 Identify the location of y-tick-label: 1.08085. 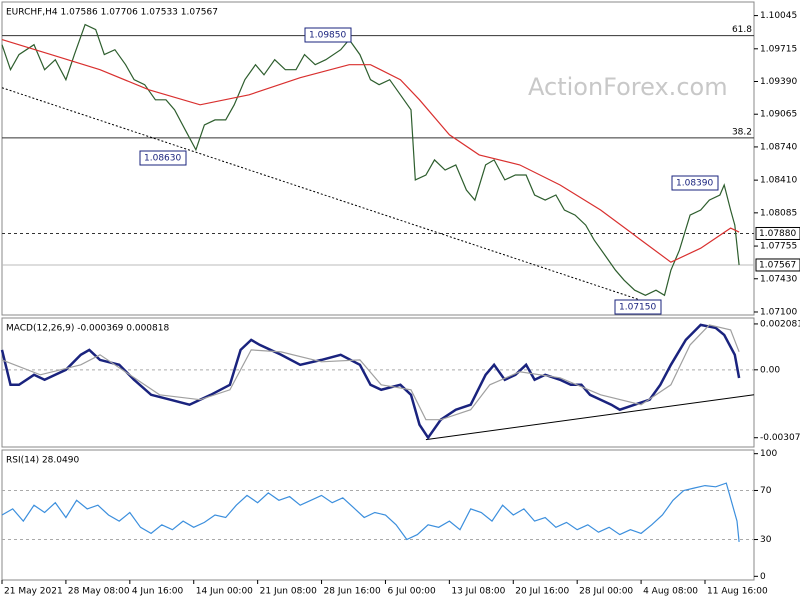
(778, 213).